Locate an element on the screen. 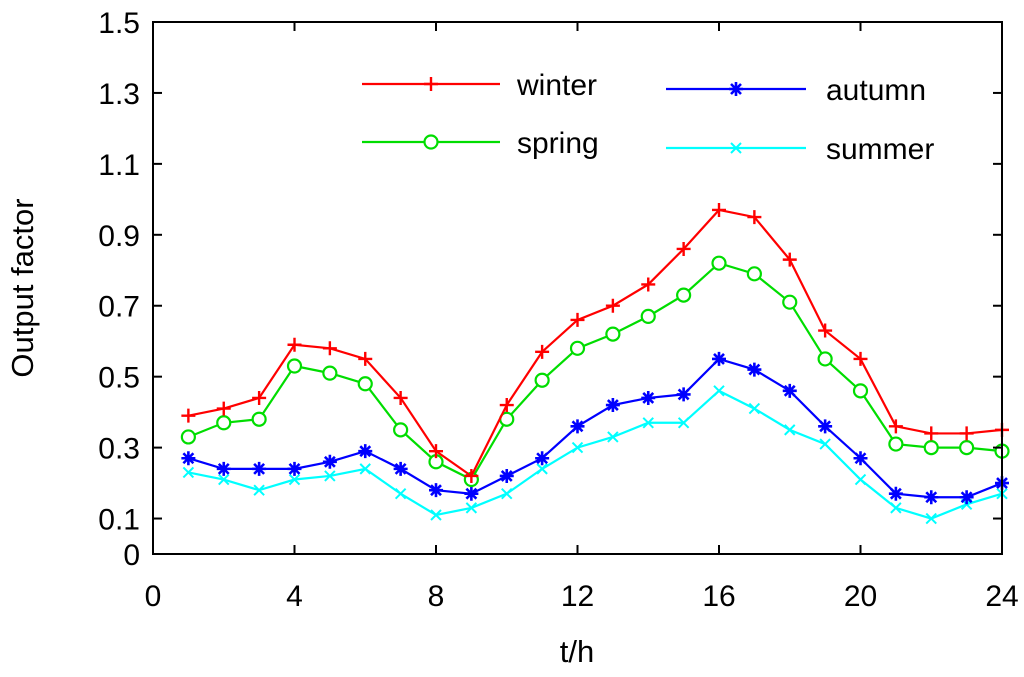  legend-label-winter: winter is located at coordinates (556, 85).